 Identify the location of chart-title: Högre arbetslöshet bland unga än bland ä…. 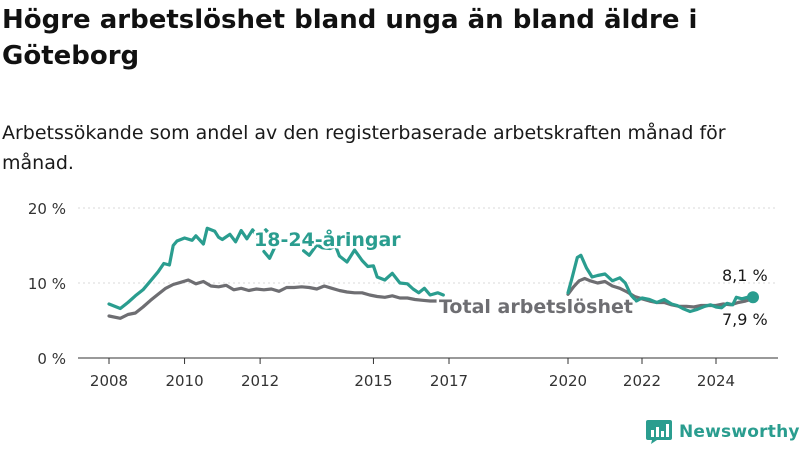
(350, 38).